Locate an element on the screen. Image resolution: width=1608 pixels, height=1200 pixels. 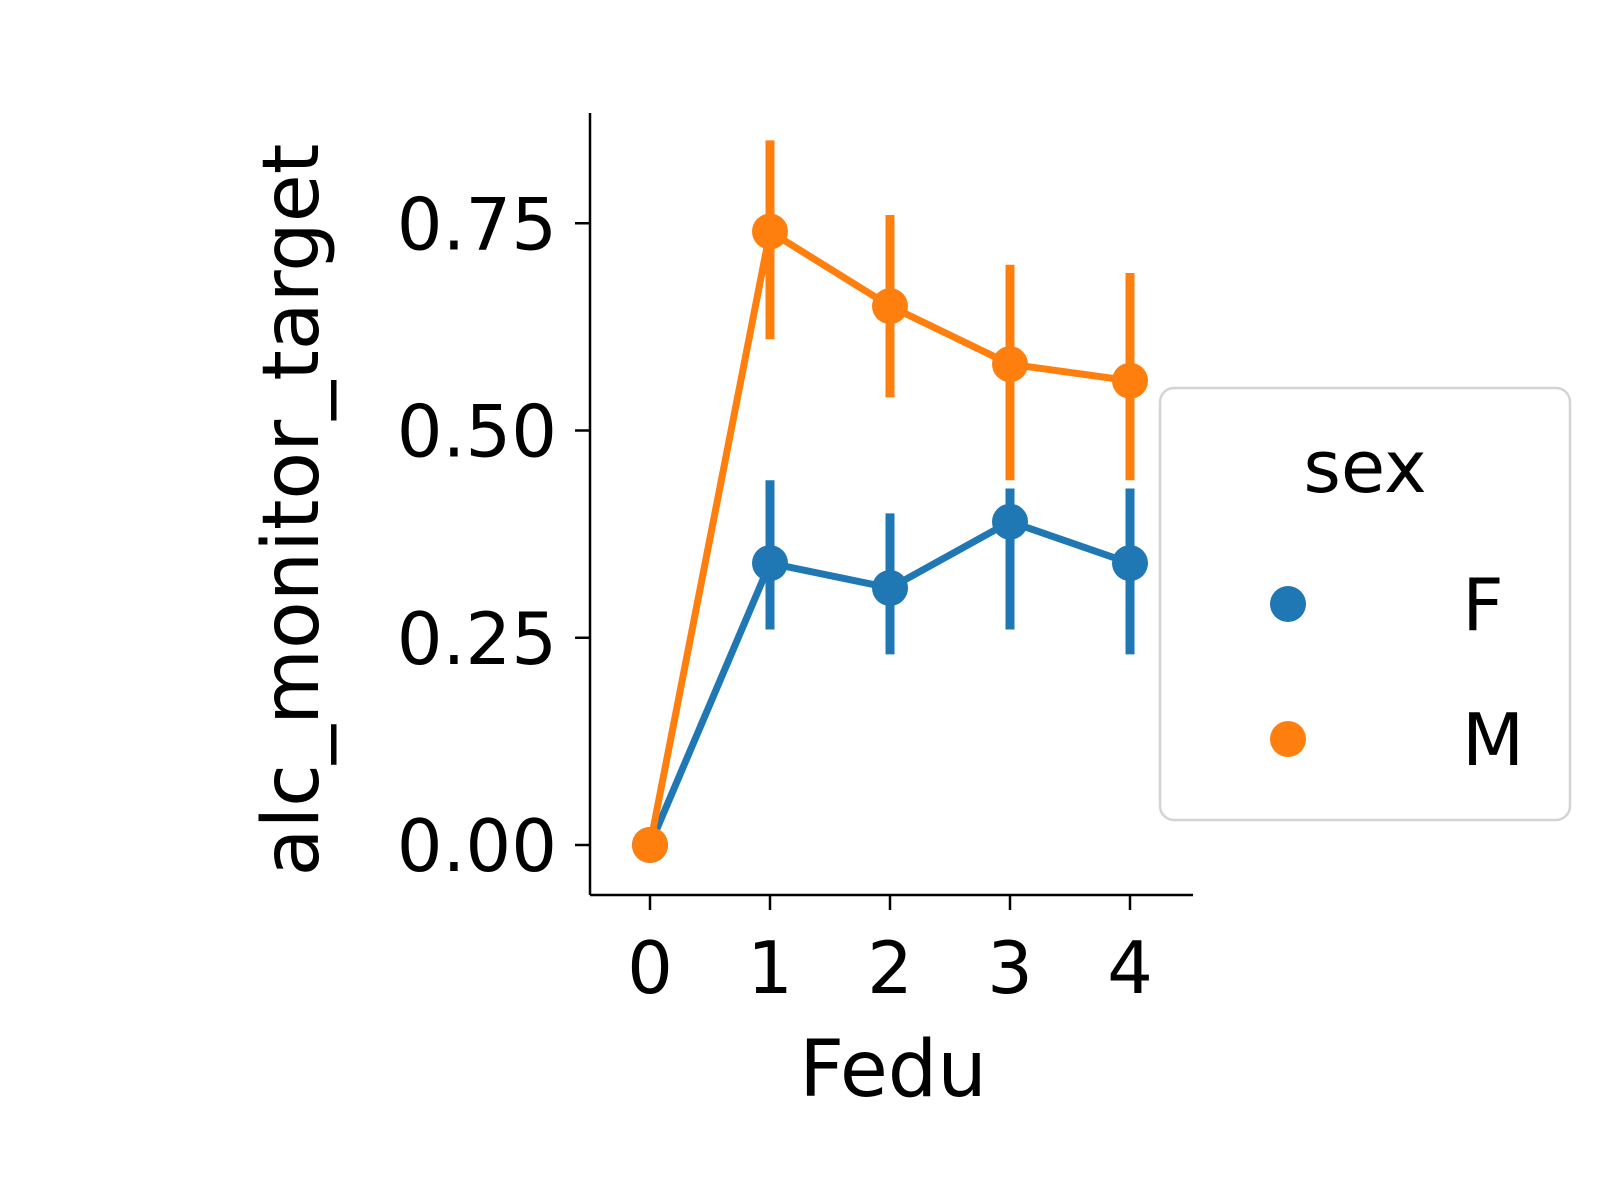
x-axis: 0 1 2 3 4 Fedu is located at coordinates (891, 1004).